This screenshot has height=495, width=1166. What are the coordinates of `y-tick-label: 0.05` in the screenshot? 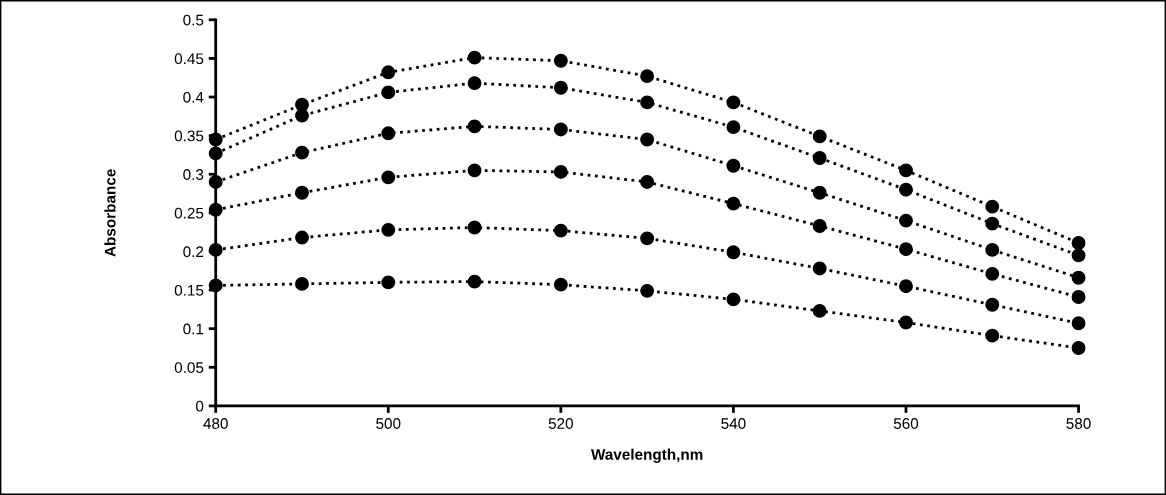 It's located at (189, 367).